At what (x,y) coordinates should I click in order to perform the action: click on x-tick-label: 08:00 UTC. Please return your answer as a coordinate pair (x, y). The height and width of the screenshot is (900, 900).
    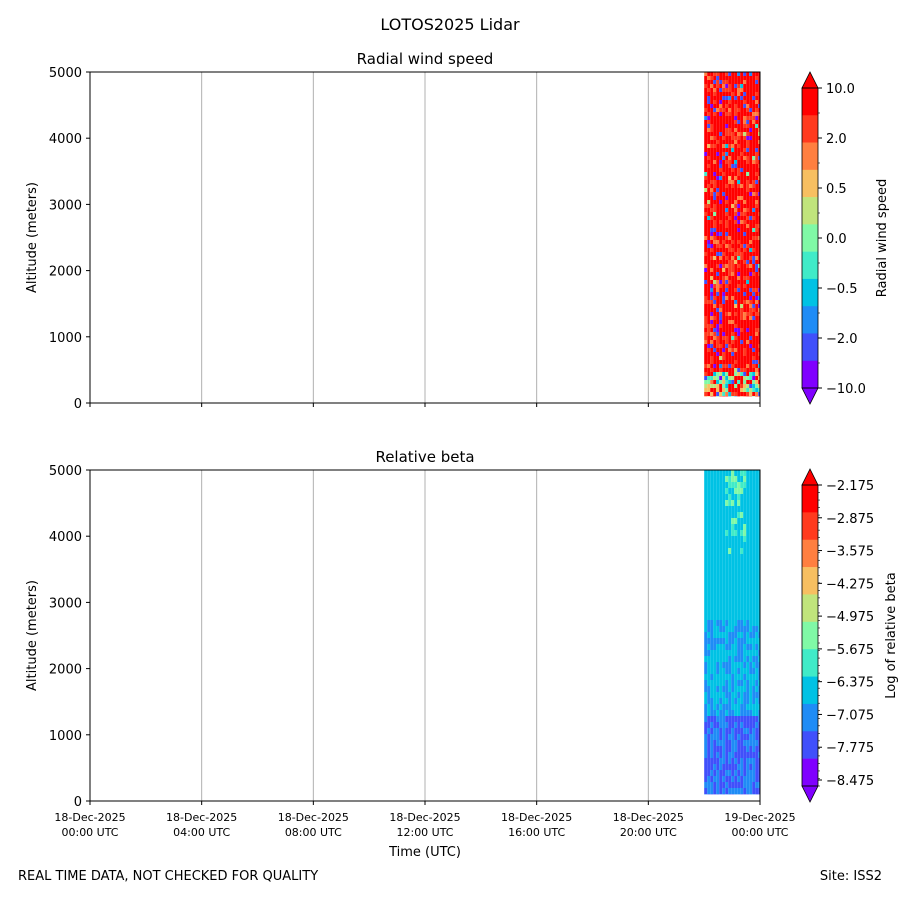
    Looking at the image, I should click on (313, 832).